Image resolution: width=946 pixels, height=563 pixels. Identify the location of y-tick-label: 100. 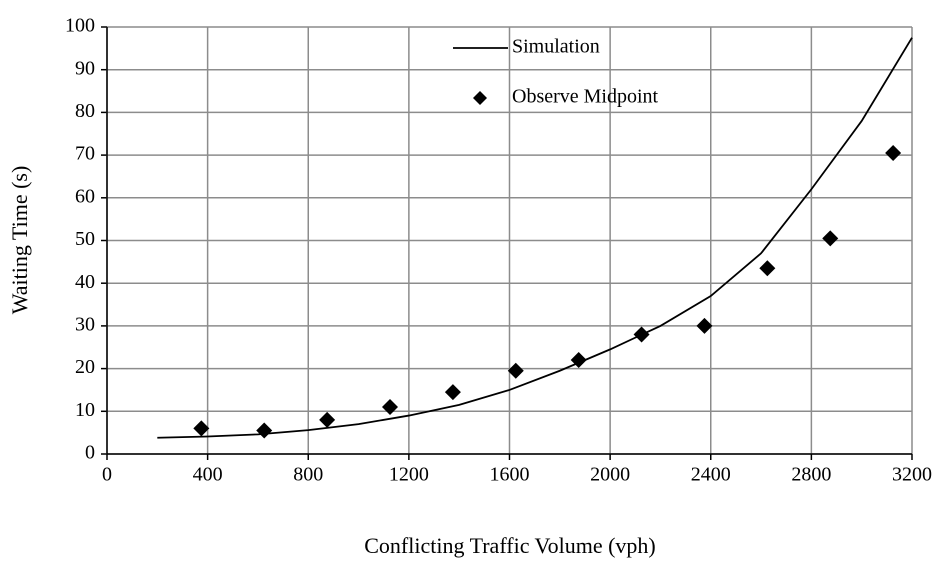
(80, 26).